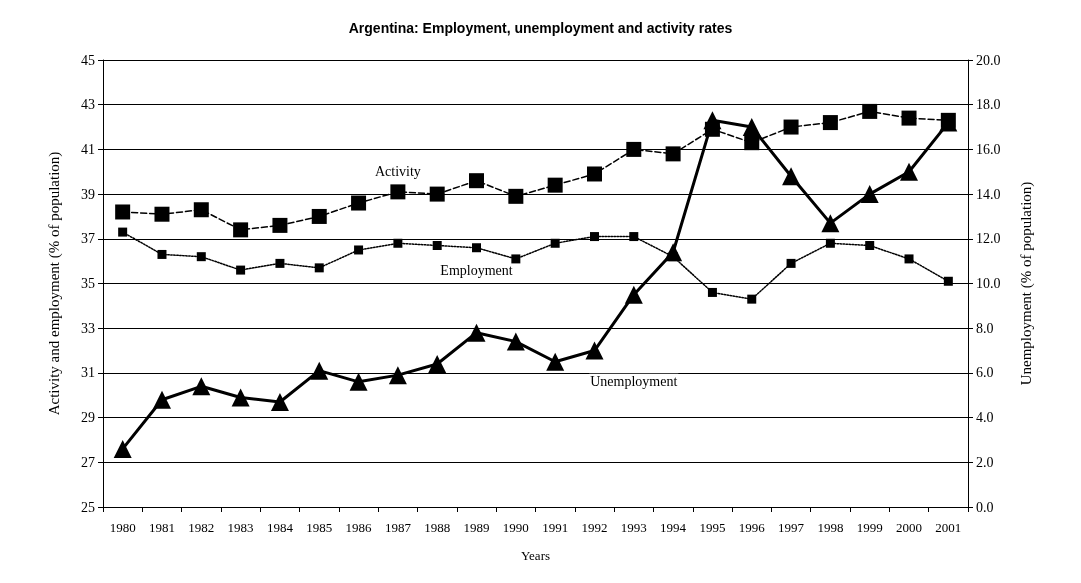 The image size is (1081, 583). Describe the element at coordinates (161, 527) in the screenshot. I see `x-tick-label: 1981` at that location.